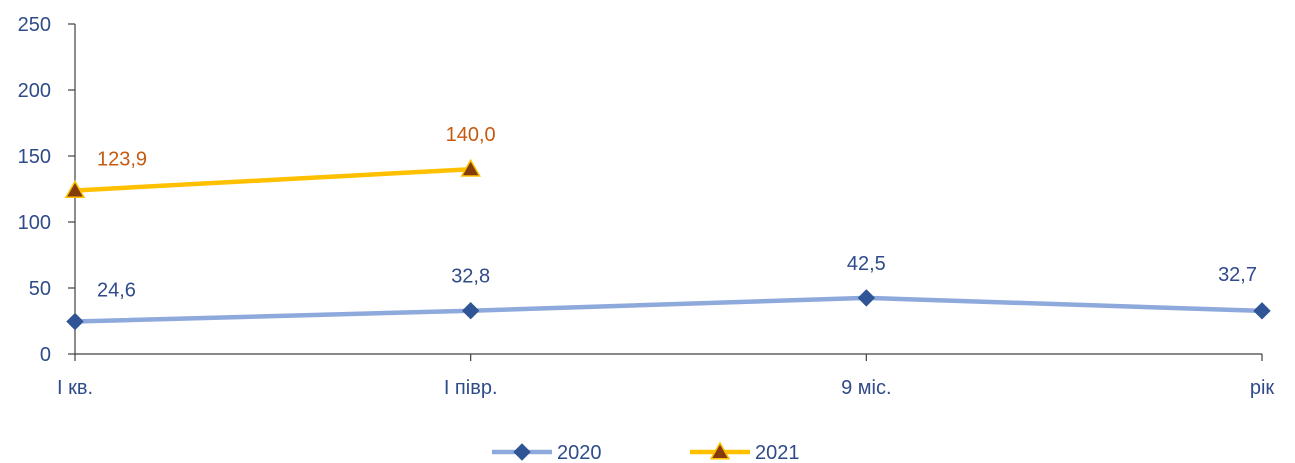  I want to click on data-label: 123,9, so click(122, 159).